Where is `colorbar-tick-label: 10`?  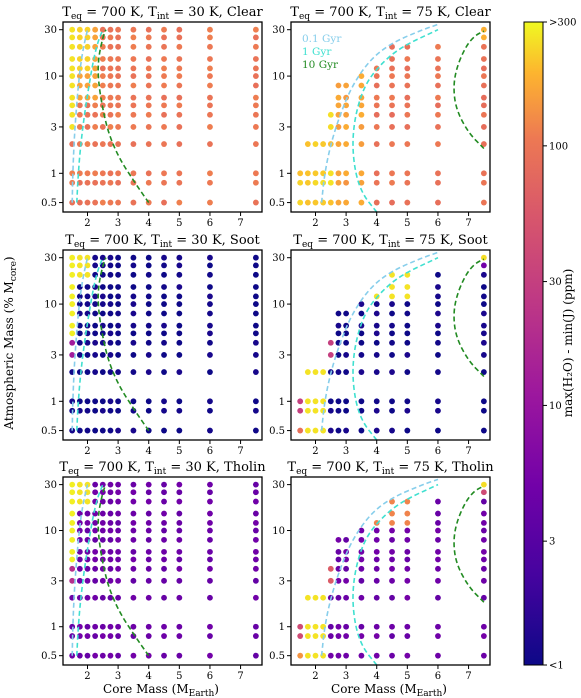 colorbar-tick-label: 10 is located at coordinates (555, 406).